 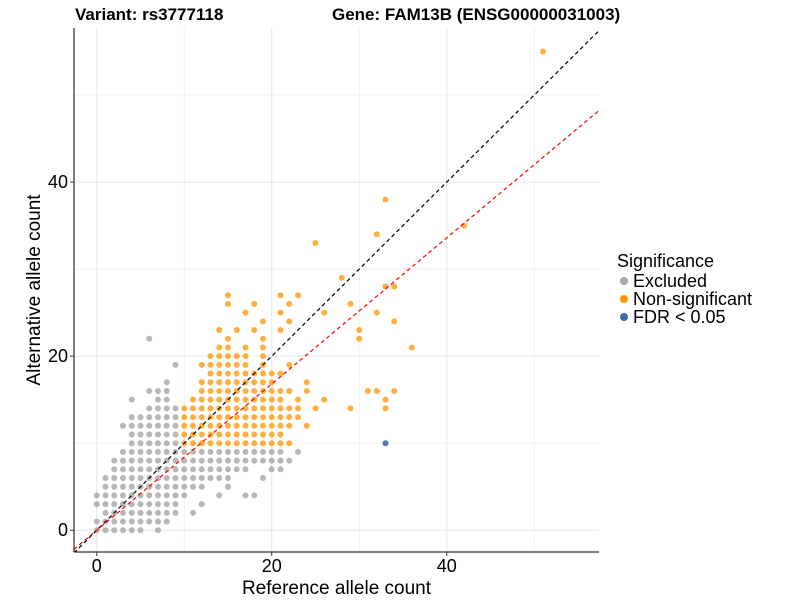 What do you see at coordinates (272, 566) in the screenshot?
I see `x-tick-label: 20` at bounding box center [272, 566].